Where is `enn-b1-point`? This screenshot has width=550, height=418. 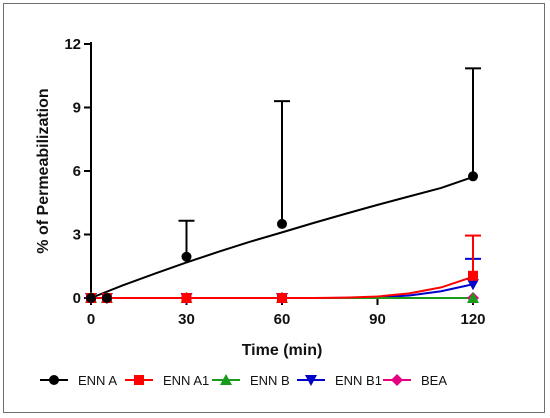 enn-b1-point is located at coordinates (473, 285).